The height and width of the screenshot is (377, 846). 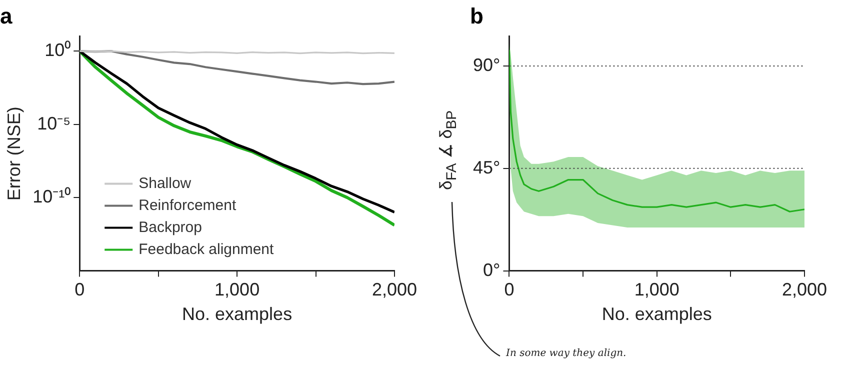 What do you see at coordinates (57, 50) in the screenshot?
I see `y-tick-label: 10⁰` at bounding box center [57, 50].